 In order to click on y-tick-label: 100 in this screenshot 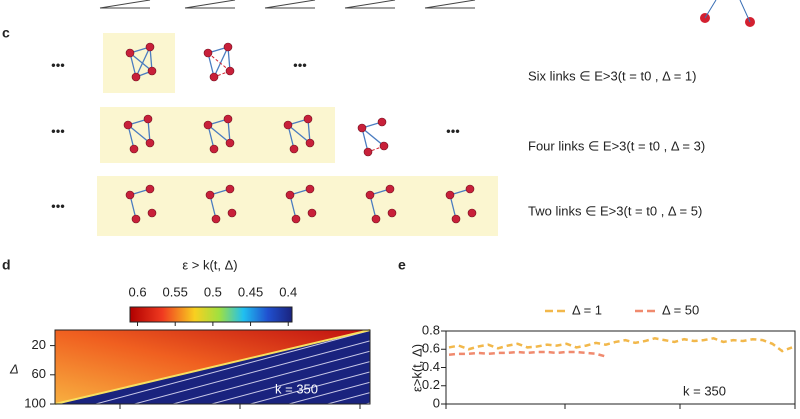, I will do `click(35, 402)`.